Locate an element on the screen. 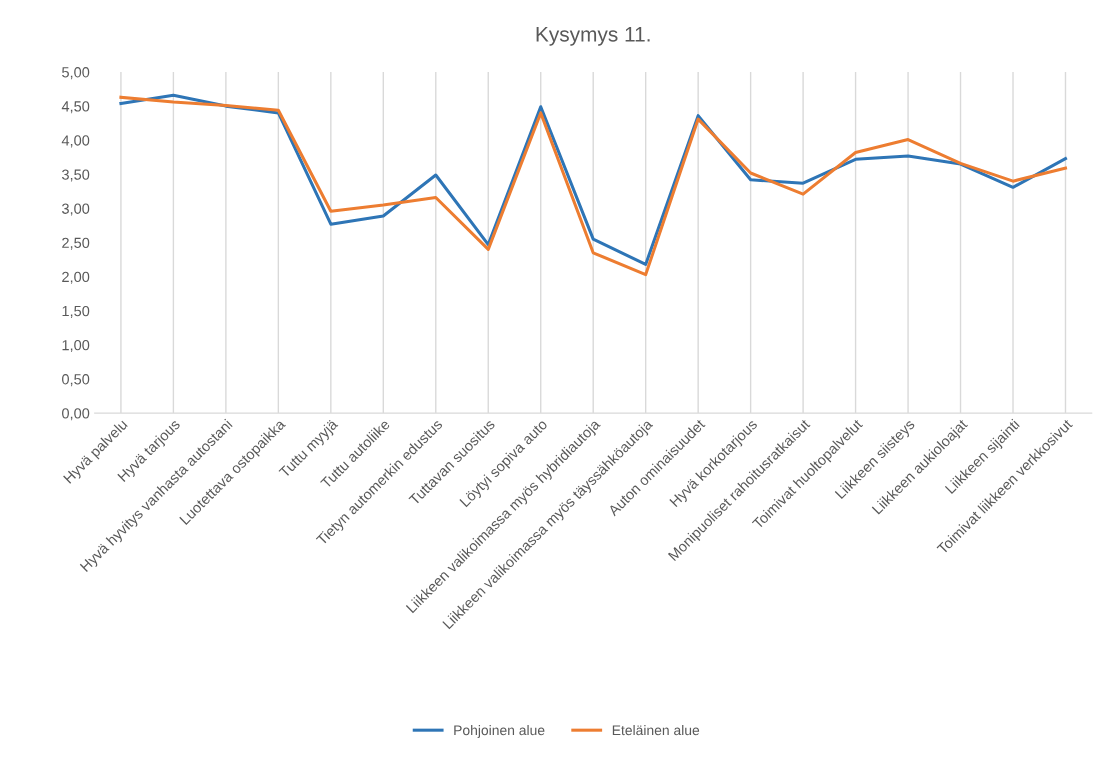  y-tick-label: 3,00 is located at coordinates (76, 209).